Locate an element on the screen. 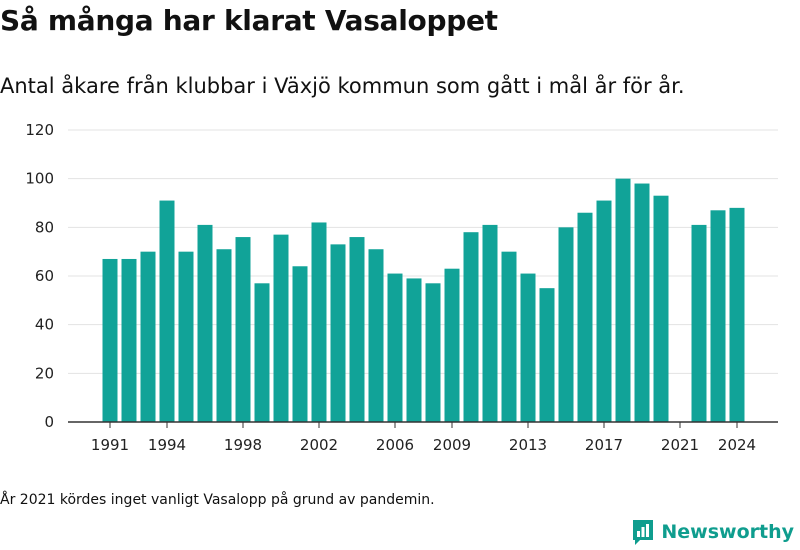 Image resolution: width=800 pixels, height=550 pixels. y-axis-tick-labels: 0 20 40 60 80 100 120 is located at coordinates (39, 276).